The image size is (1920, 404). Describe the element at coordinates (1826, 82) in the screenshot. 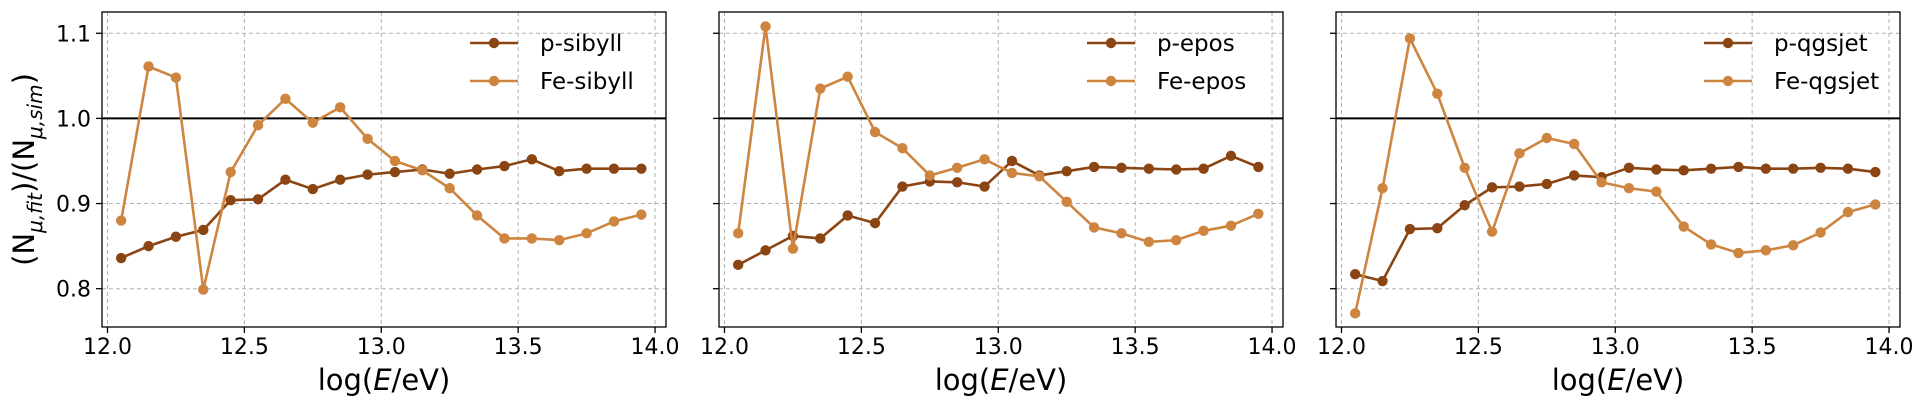

I see `legend-label: Fe-qgsjet` at that location.